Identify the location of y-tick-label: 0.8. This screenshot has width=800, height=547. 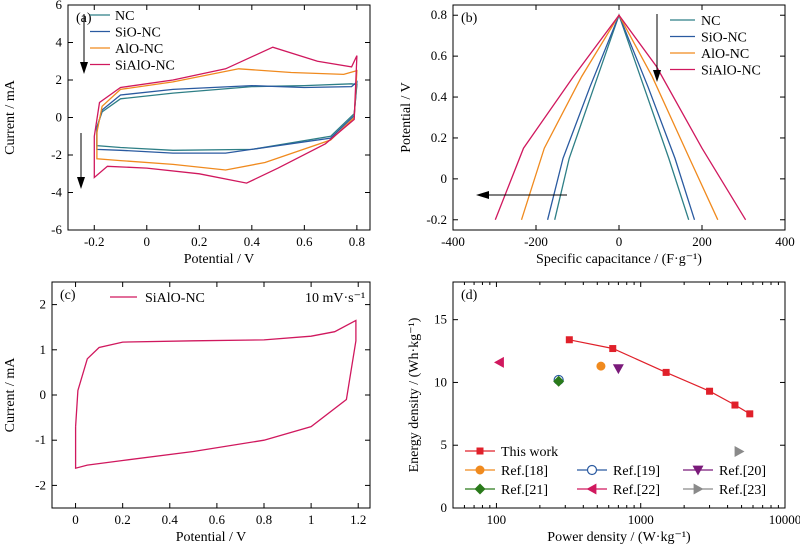
(439, 14).